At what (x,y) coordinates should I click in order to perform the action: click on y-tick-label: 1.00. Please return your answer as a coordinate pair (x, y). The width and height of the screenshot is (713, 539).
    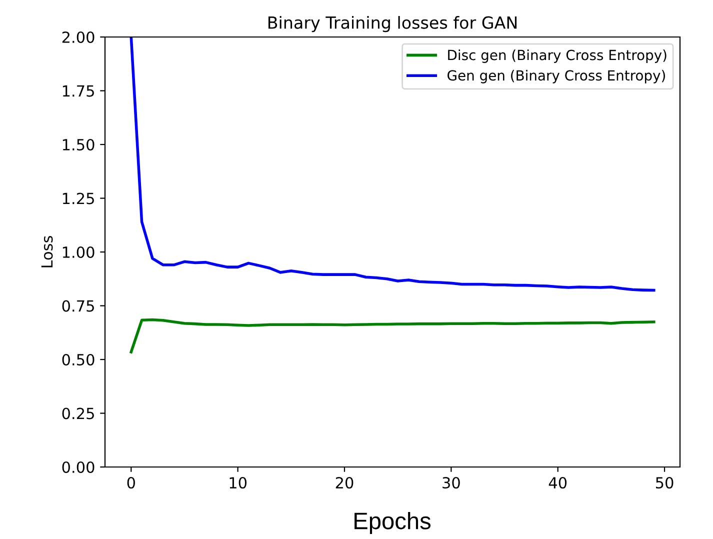
    Looking at the image, I should click on (78, 252).